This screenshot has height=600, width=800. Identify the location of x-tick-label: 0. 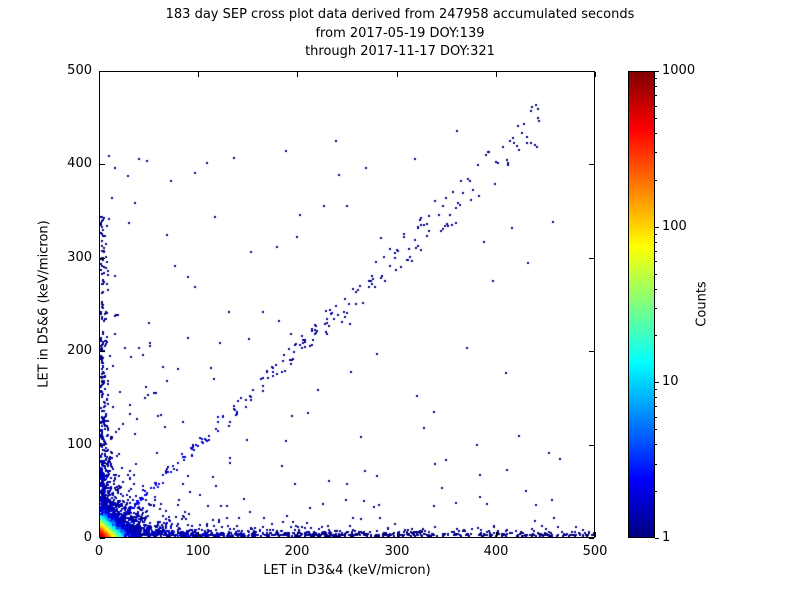
(99, 551).